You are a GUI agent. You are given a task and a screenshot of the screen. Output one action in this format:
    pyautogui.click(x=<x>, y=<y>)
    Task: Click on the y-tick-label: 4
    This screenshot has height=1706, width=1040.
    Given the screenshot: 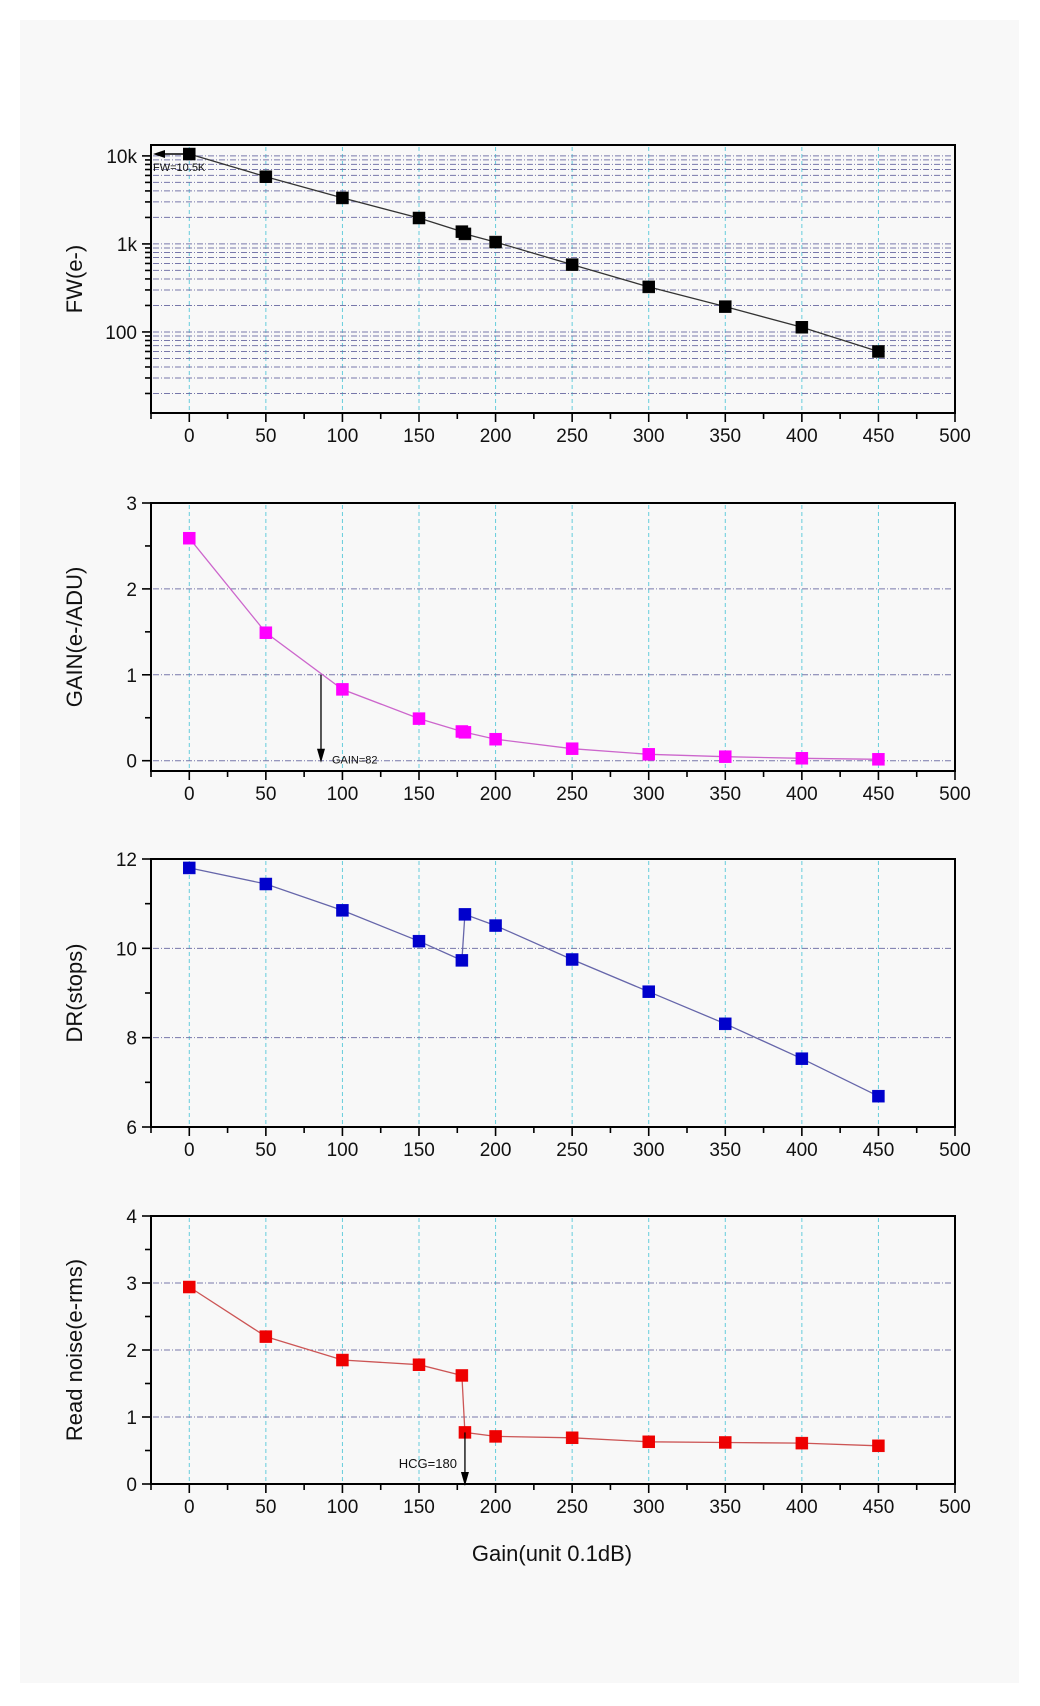 What is the action you would take?
    pyautogui.click(x=131, y=1217)
    